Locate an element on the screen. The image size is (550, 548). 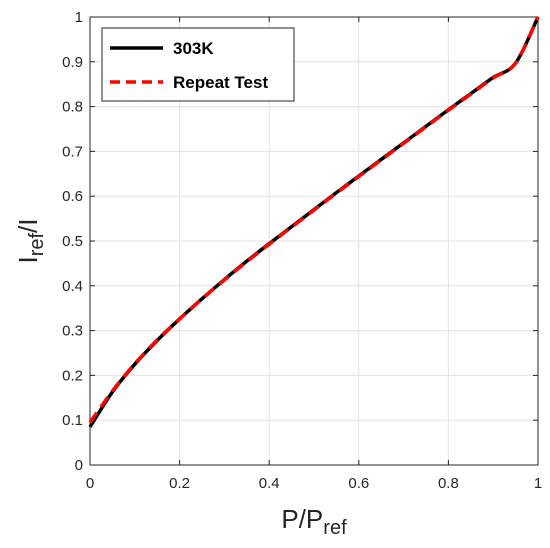
x-axis-label-main: P/P is located at coordinates (302, 519).